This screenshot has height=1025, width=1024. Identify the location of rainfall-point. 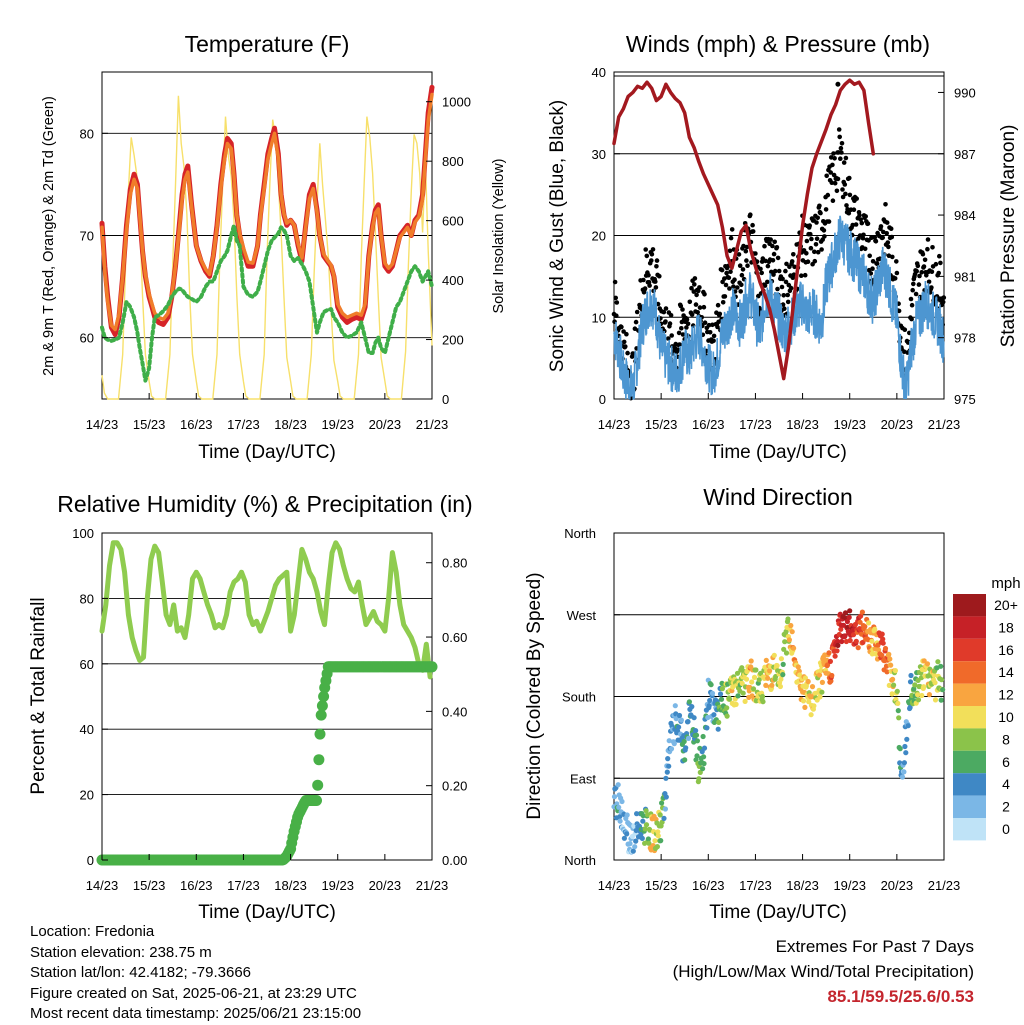
(321, 715).